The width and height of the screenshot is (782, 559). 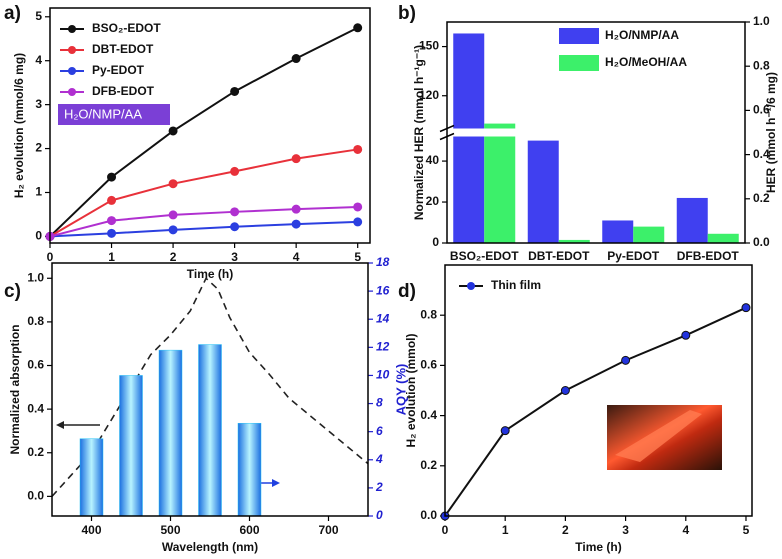 What do you see at coordinates (559, 256) in the screenshot?
I see `x-tick-label: DBT-EDOT` at bounding box center [559, 256].